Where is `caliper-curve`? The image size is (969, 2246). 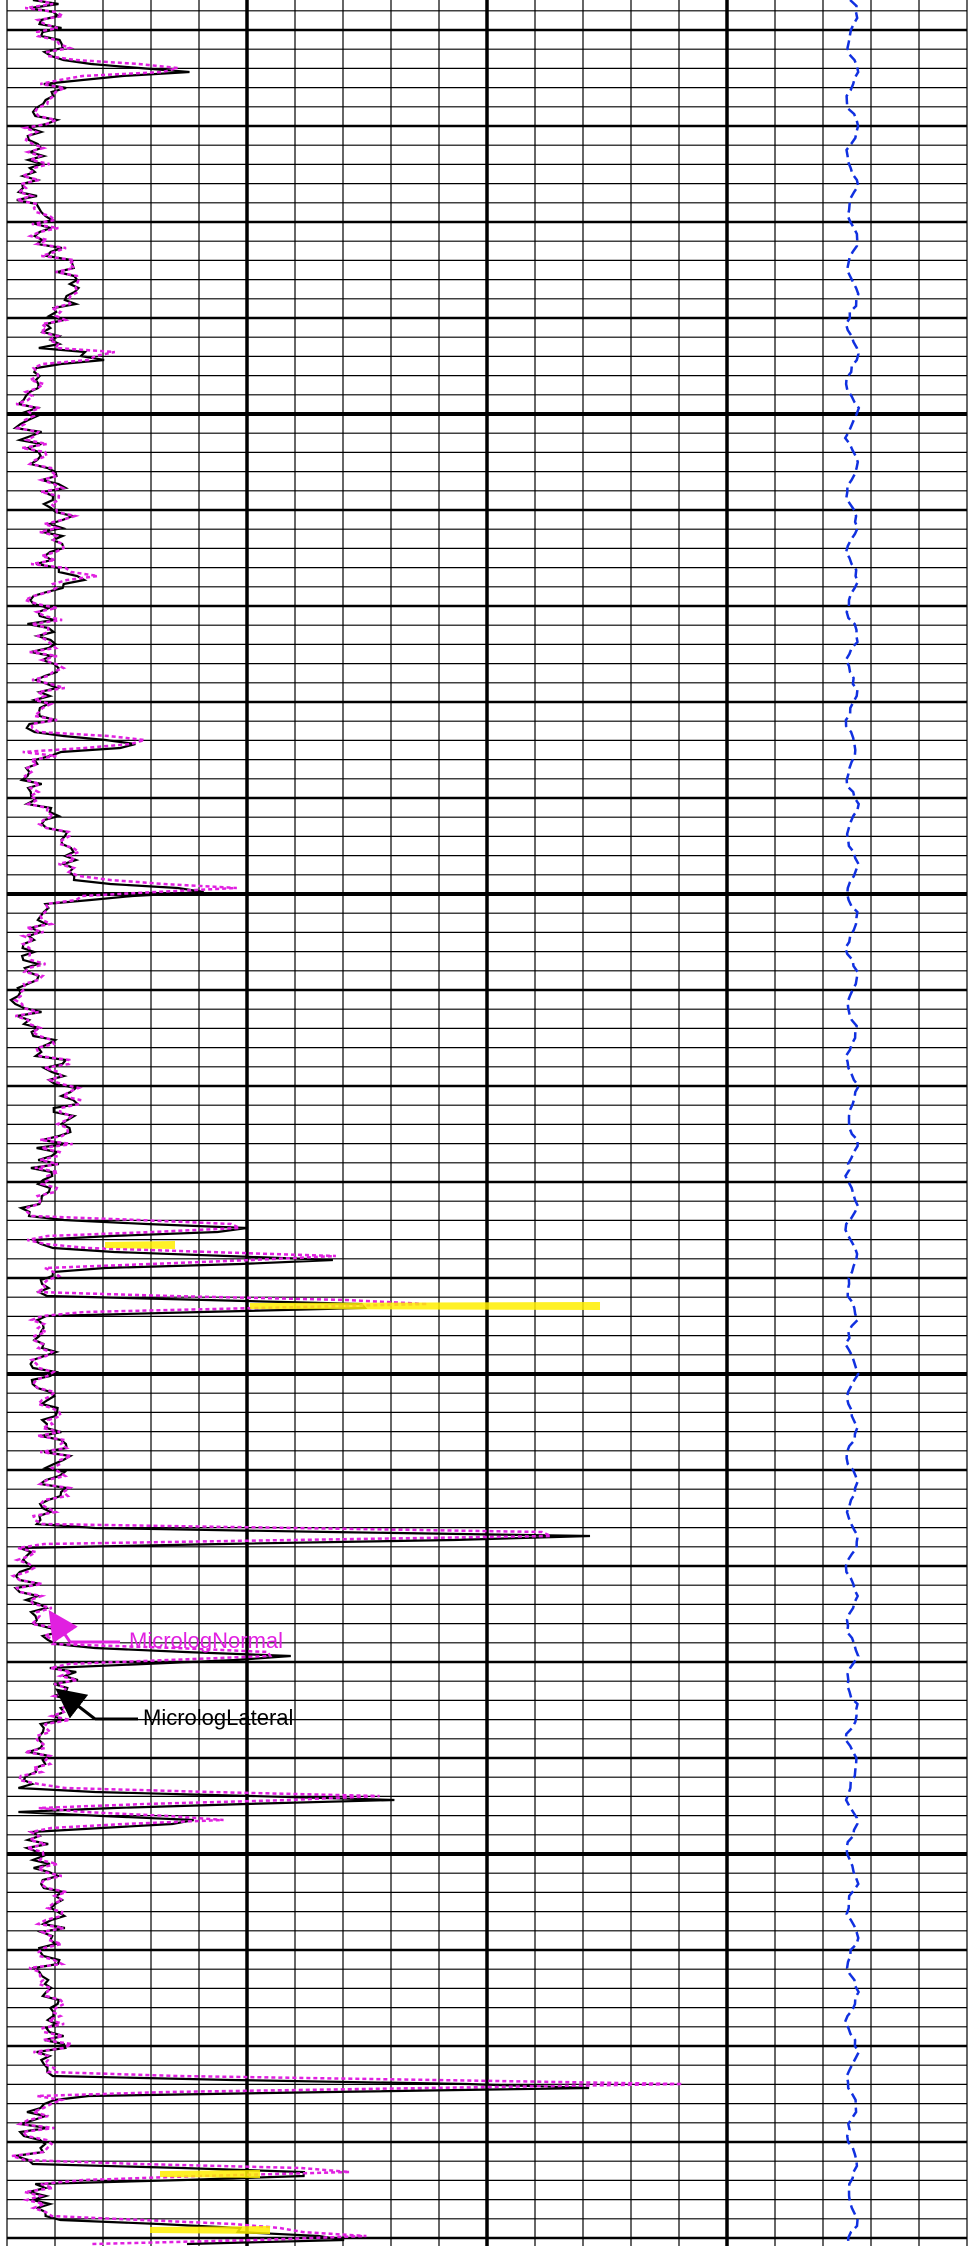 caliper-curve is located at coordinates (852, 1122).